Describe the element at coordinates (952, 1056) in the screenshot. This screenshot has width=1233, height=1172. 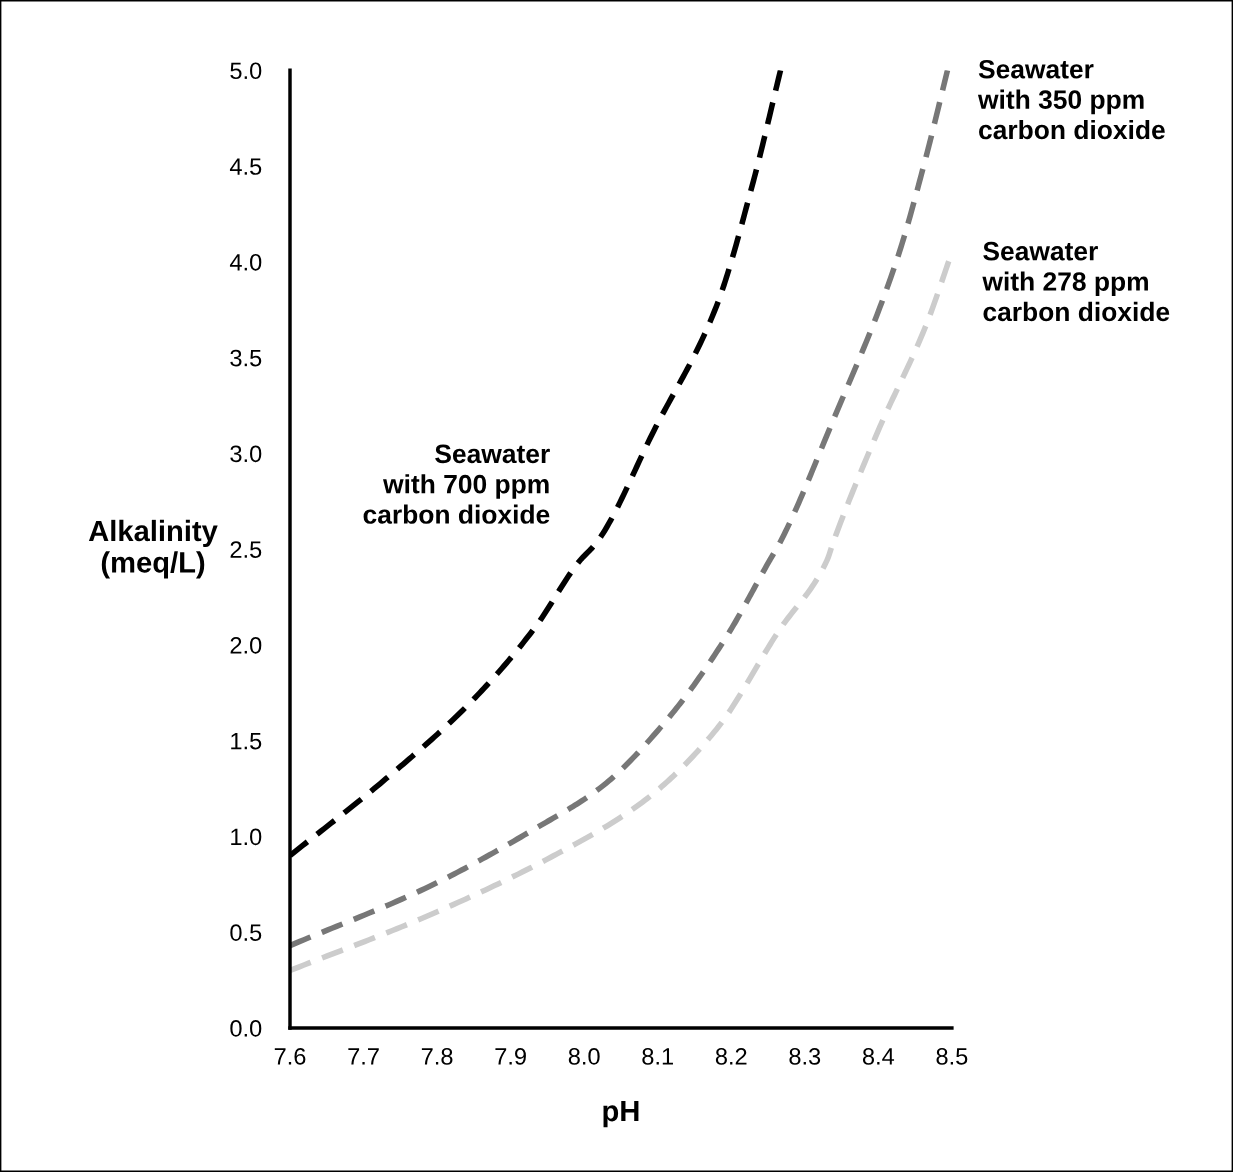
I see `x-tick-label: 8.5` at that location.